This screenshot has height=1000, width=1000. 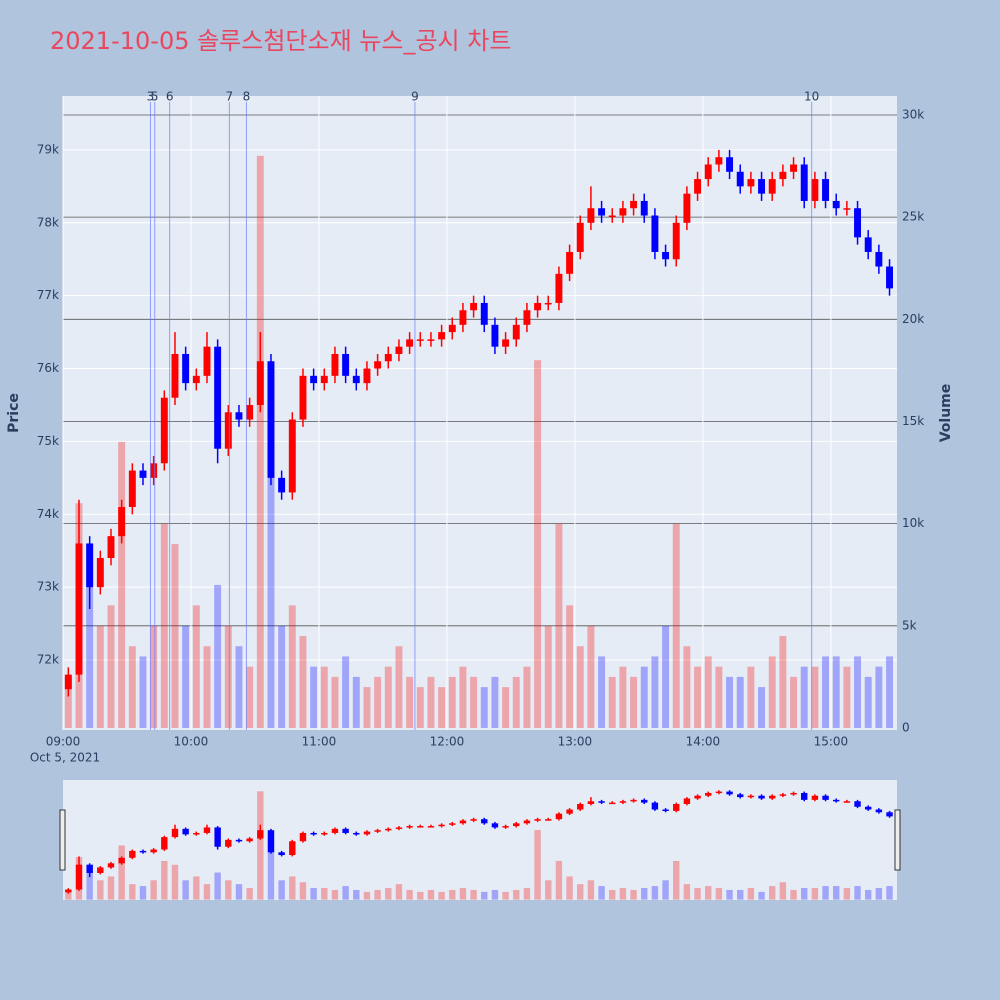 What do you see at coordinates (170, 97) in the screenshot?
I see `news-marker-label: 6` at bounding box center [170, 97].